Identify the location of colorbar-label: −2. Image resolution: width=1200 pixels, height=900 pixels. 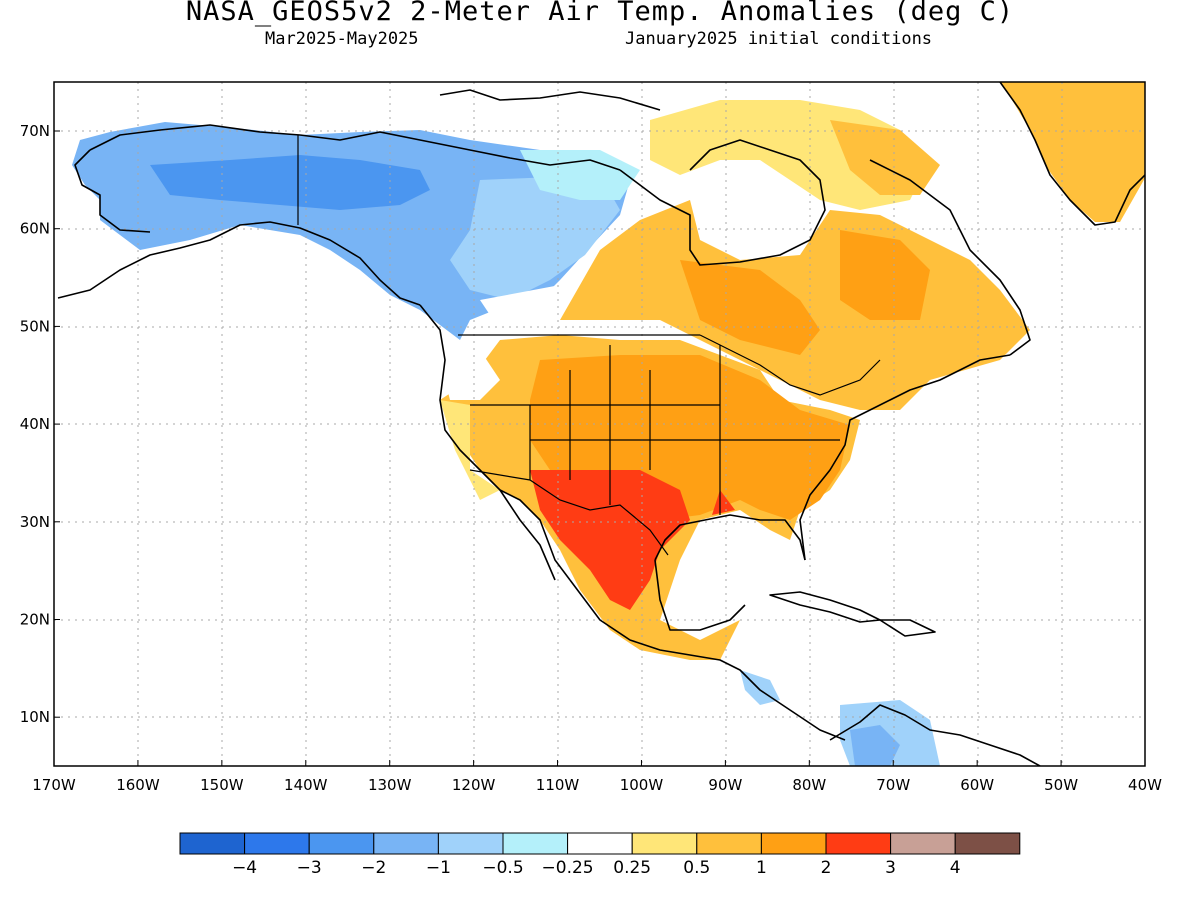
(373, 868).